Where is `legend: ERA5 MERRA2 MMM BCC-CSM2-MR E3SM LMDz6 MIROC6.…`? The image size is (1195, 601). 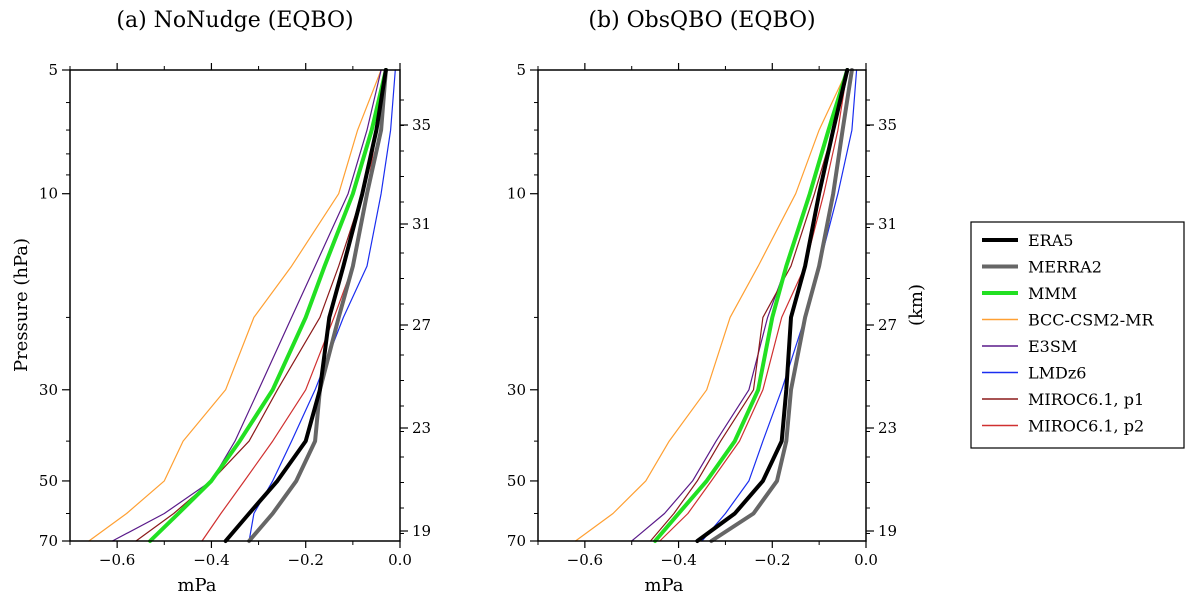 legend: ERA5 MERRA2 MMM BCC-CSM2-MR E3SM LMDz6 MIROC6.… is located at coordinates (1077, 335).